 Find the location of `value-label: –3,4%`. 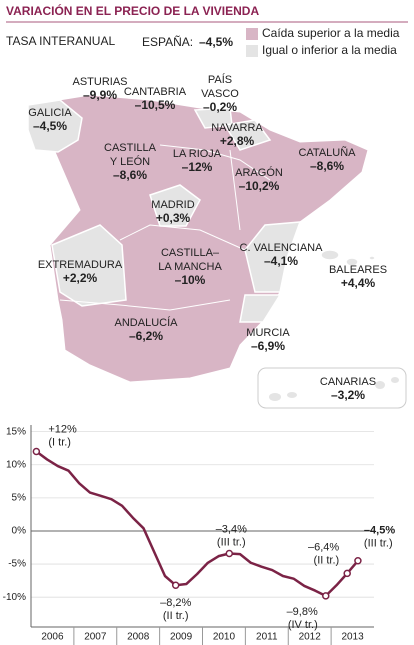

value-label: –3,4% is located at coordinates (231, 529).